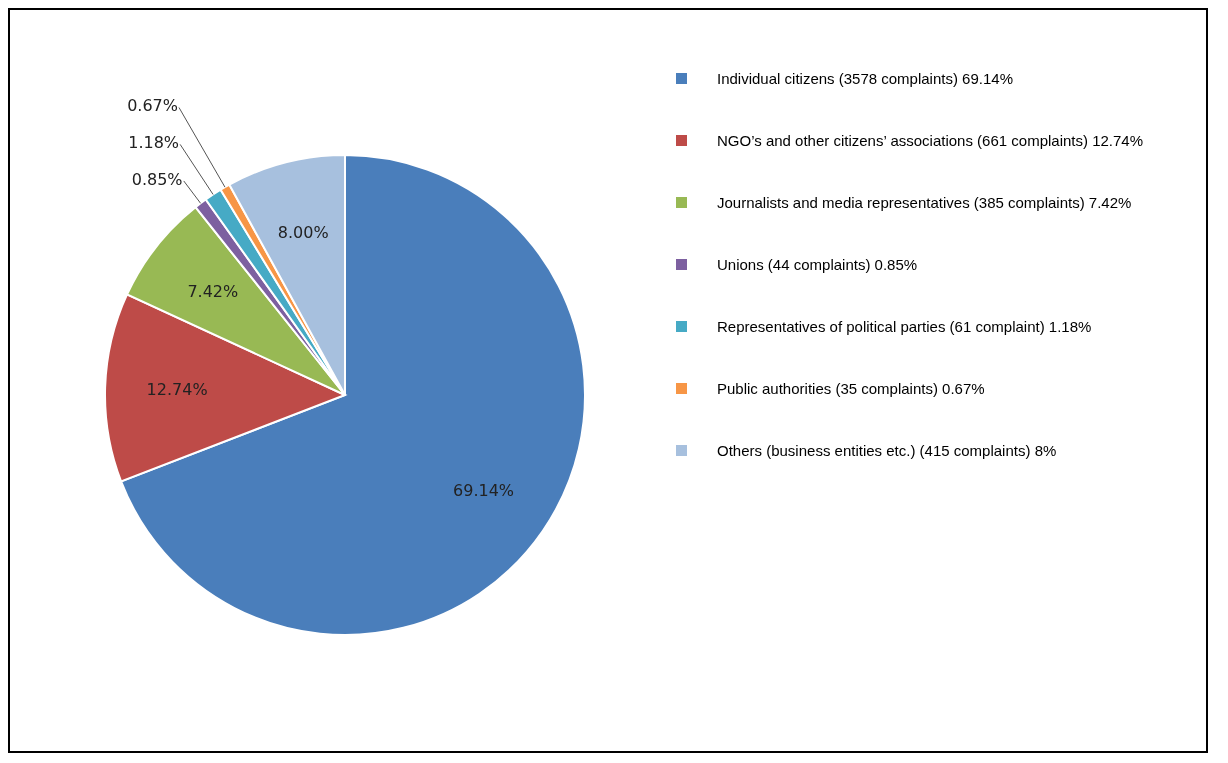 The image size is (1228, 763). I want to click on legend-label: NGO’s and other citizens’ associations (661 complaints) 12.74%, so click(930, 140).